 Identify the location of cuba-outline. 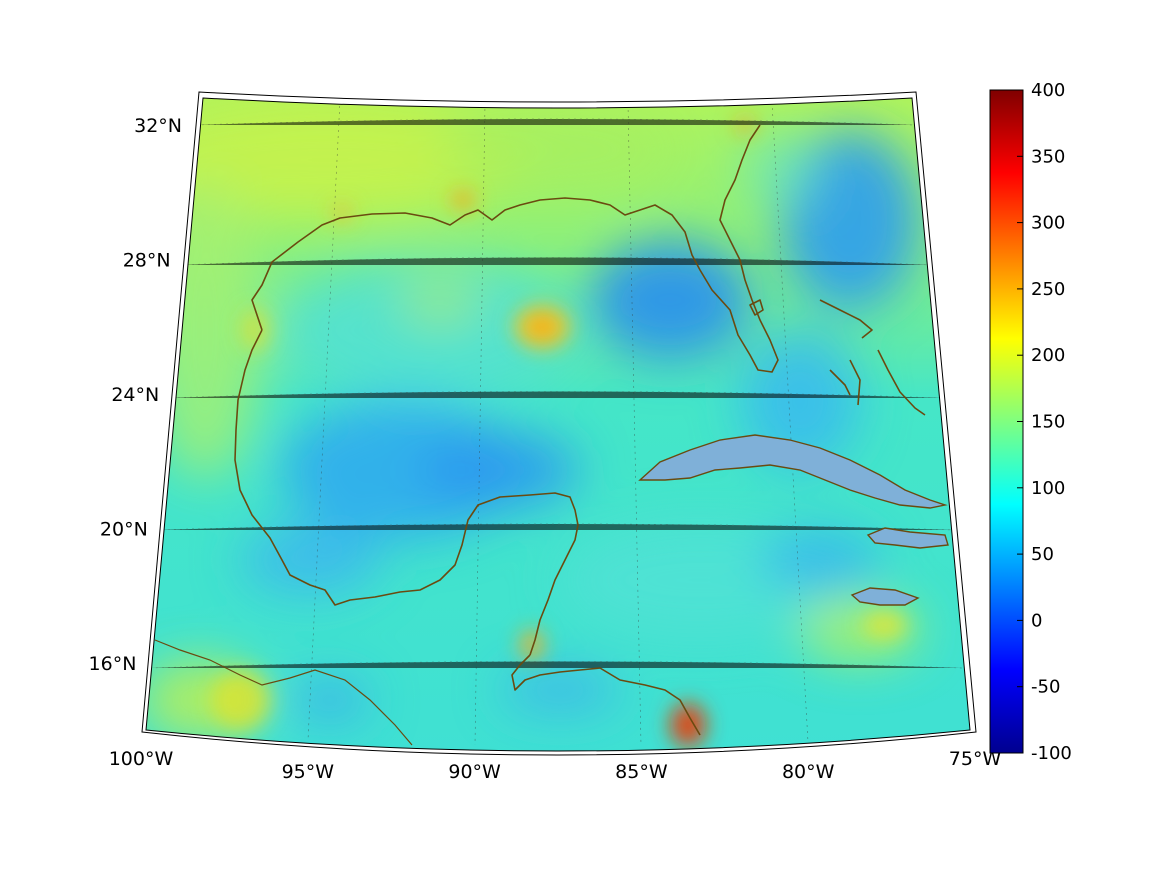
(793, 471).